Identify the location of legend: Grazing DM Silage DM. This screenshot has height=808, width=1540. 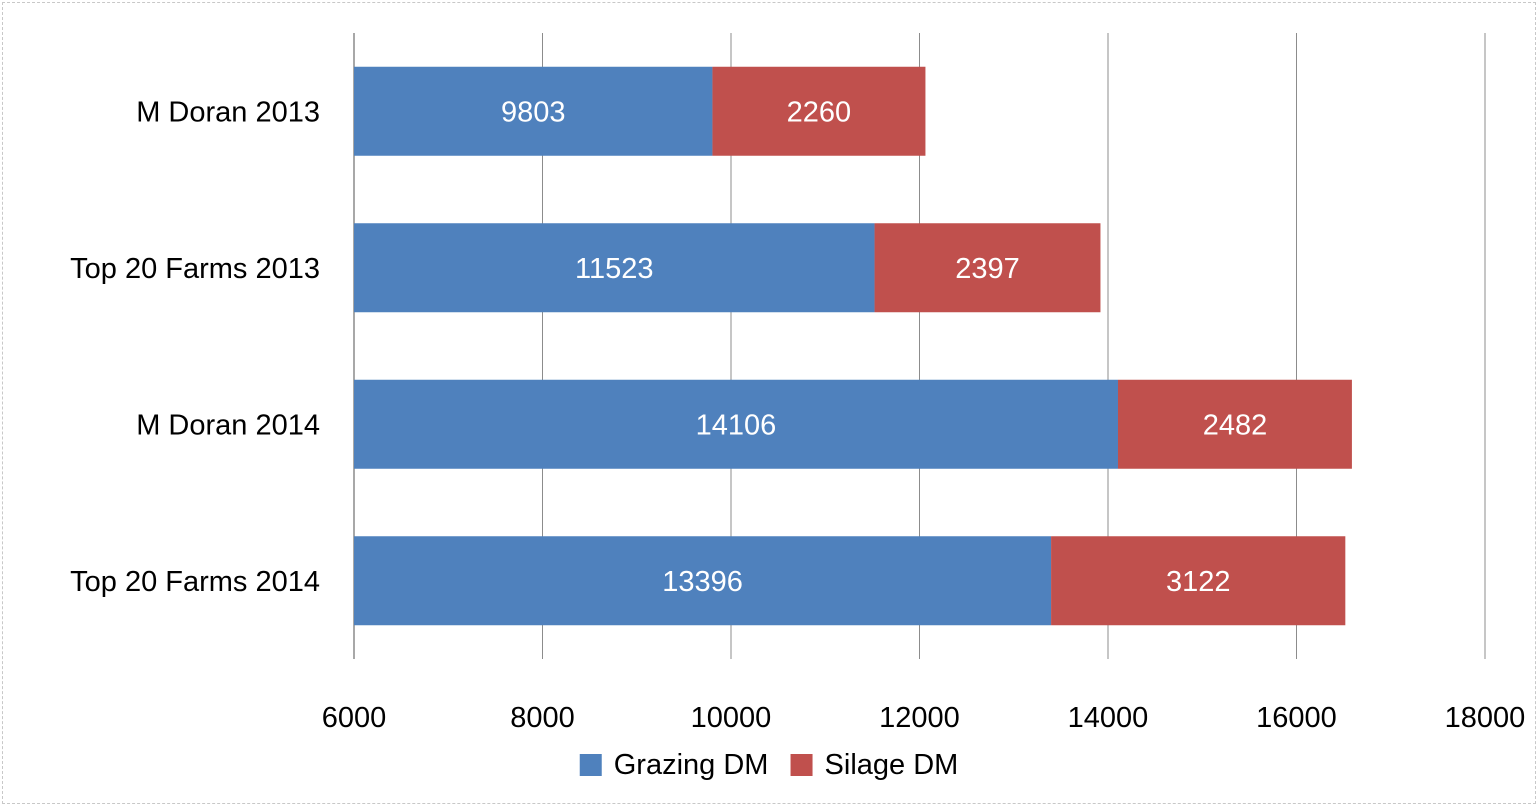
(769, 765).